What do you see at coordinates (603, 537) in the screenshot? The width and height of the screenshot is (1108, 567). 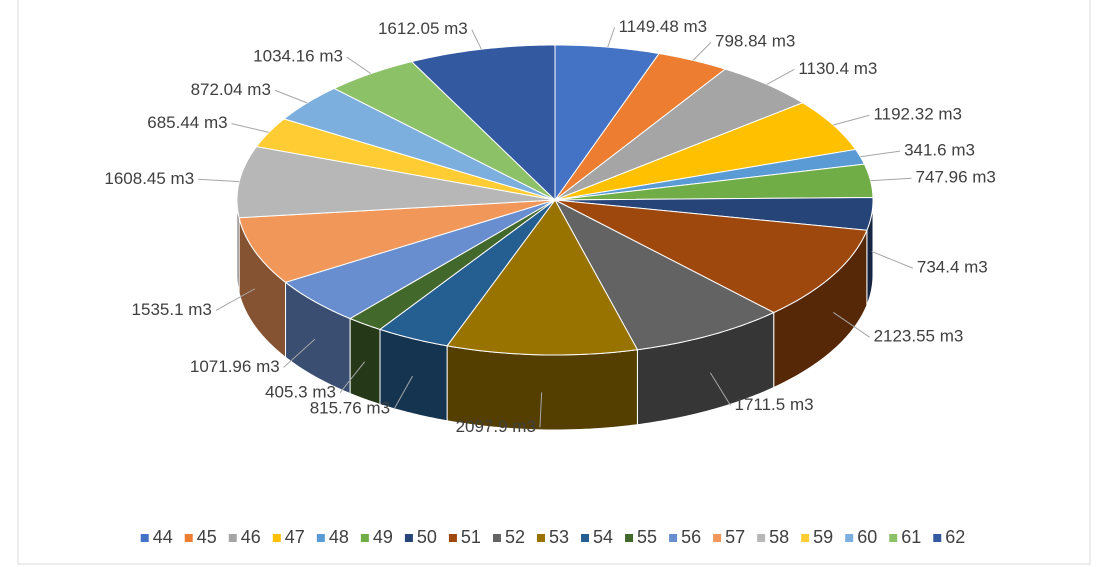 I see `legend-label: 54` at bounding box center [603, 537].